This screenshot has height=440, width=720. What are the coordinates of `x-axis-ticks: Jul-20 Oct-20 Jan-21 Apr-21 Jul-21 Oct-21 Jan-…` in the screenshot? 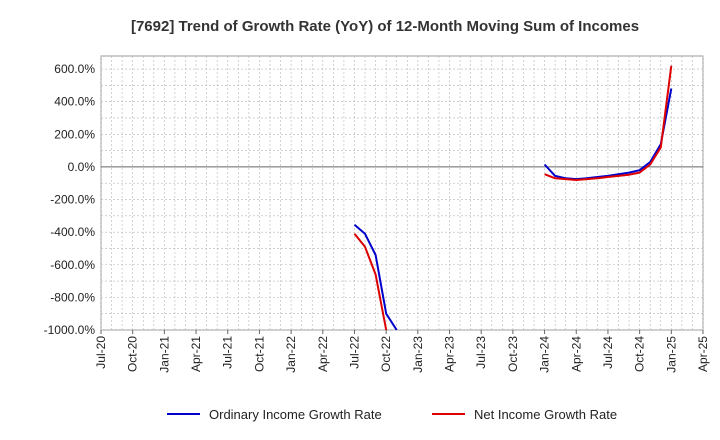 It's located at (402, 351).